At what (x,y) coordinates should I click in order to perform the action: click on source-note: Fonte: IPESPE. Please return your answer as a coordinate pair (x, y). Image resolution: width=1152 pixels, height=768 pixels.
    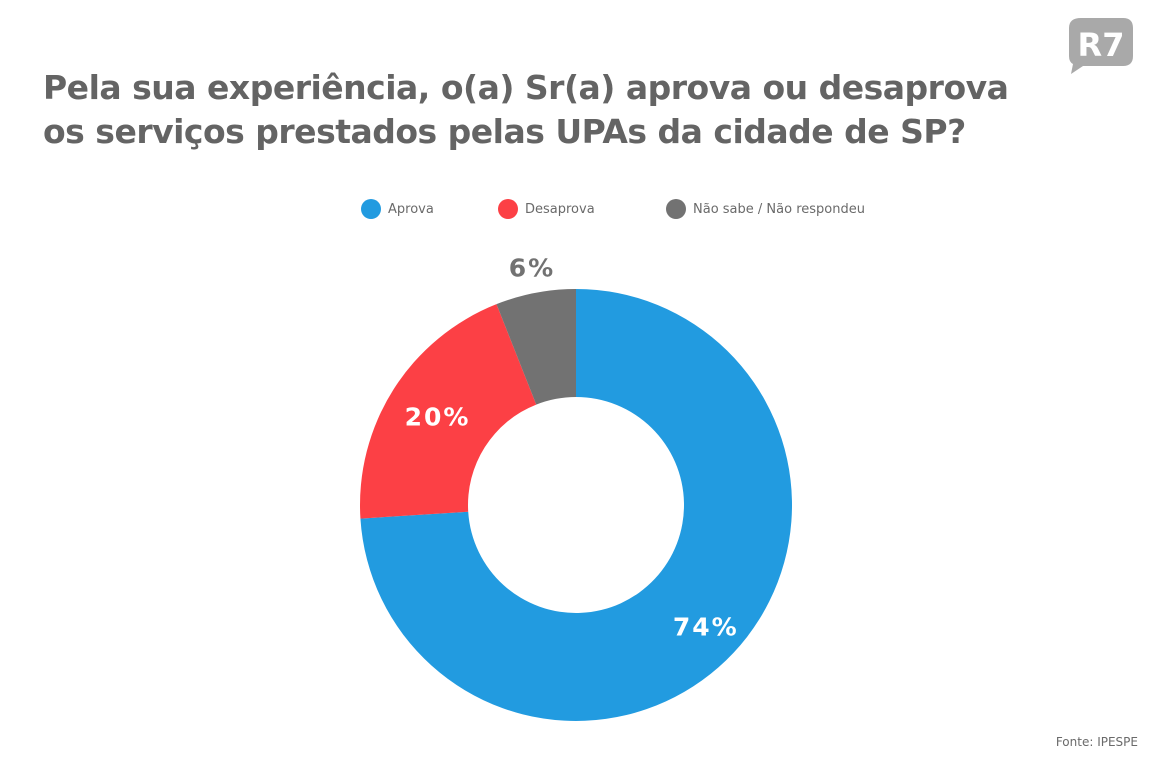
    Looking at the image, I should click on (1096, 742).